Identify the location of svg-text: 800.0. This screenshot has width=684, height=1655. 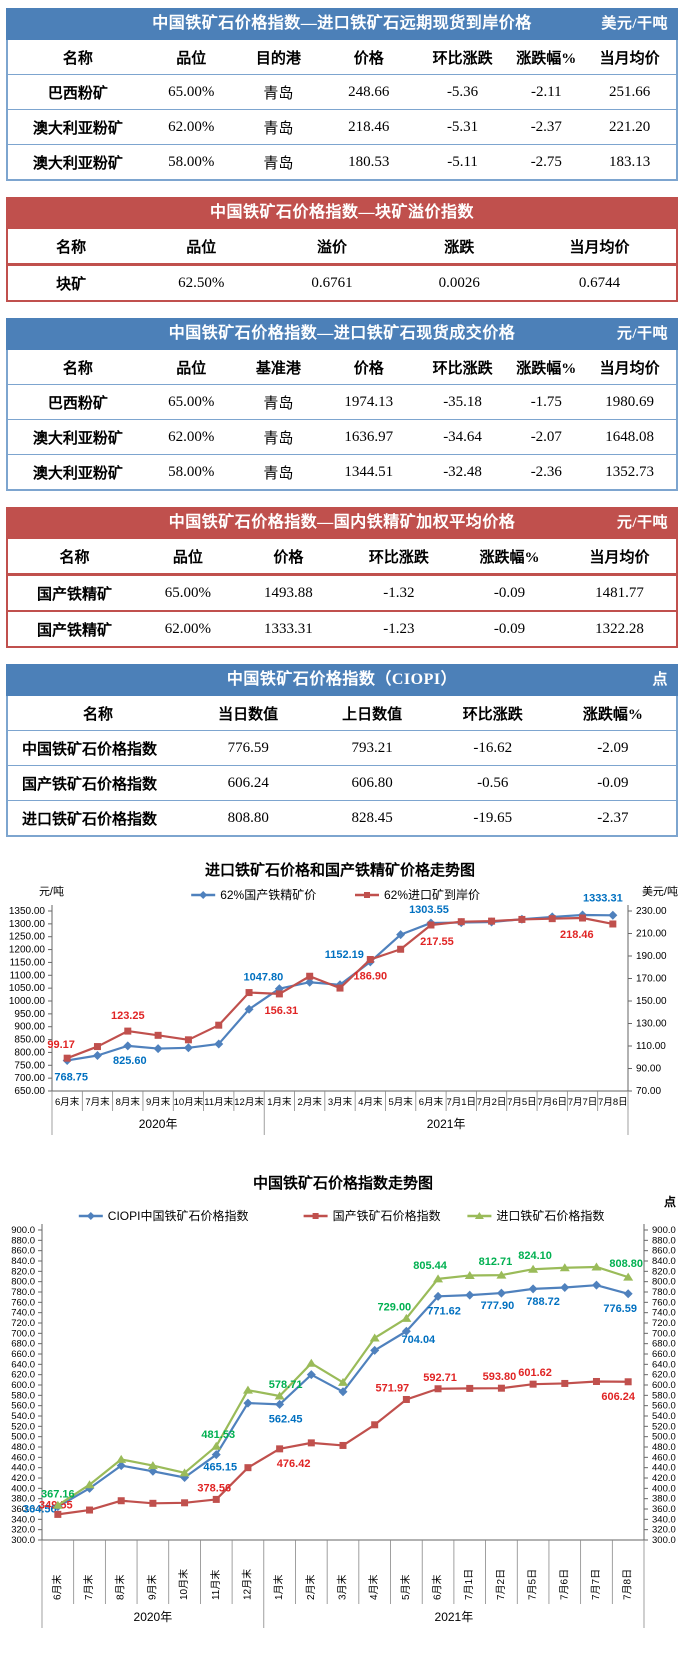
(664, 1282).